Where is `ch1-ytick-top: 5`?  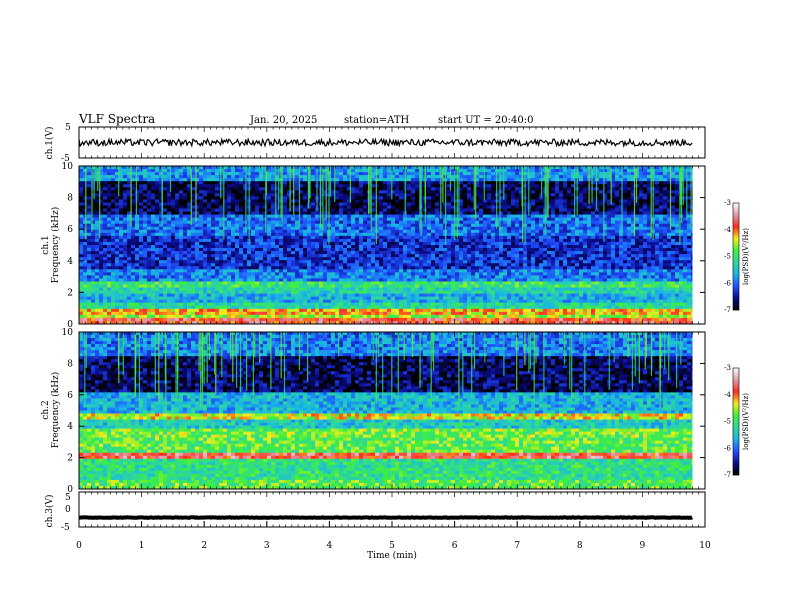
ch1-ytick-top: 5 is located at coordinates (68, 128).